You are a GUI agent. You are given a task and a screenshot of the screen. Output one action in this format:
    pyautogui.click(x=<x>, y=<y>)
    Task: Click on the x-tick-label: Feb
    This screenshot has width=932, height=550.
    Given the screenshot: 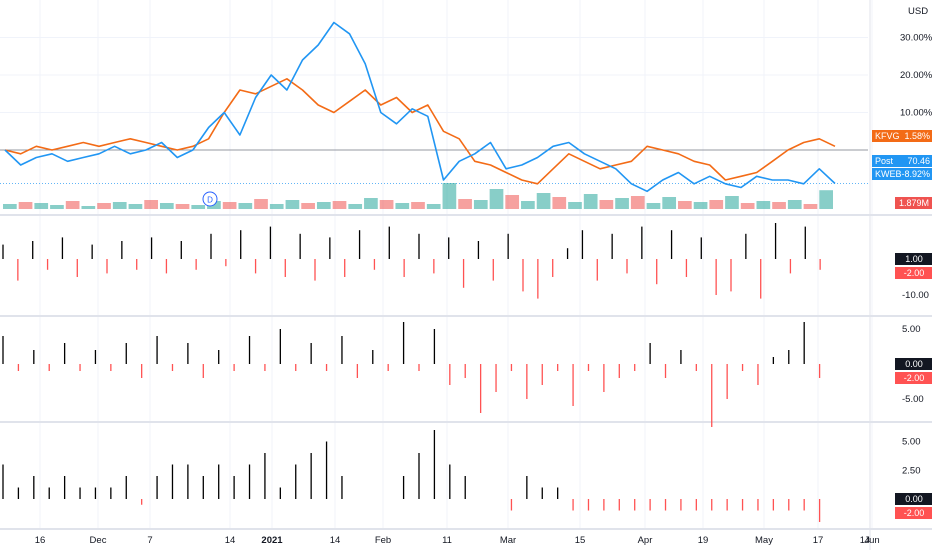 What is the action you would take?
    pyautogui.click(x=383, y=540)
    